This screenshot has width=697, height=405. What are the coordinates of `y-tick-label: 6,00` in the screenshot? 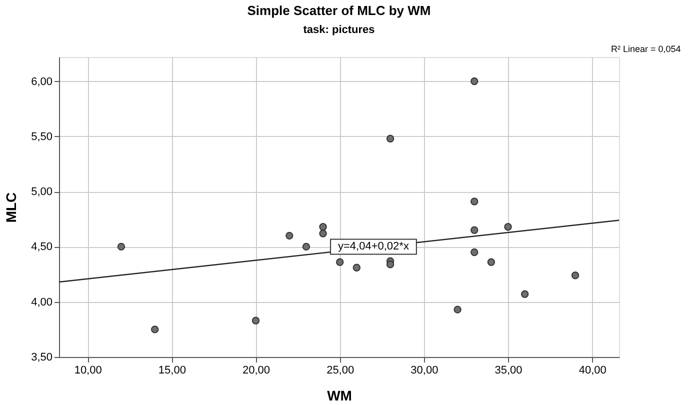 It's located at (41, 82).